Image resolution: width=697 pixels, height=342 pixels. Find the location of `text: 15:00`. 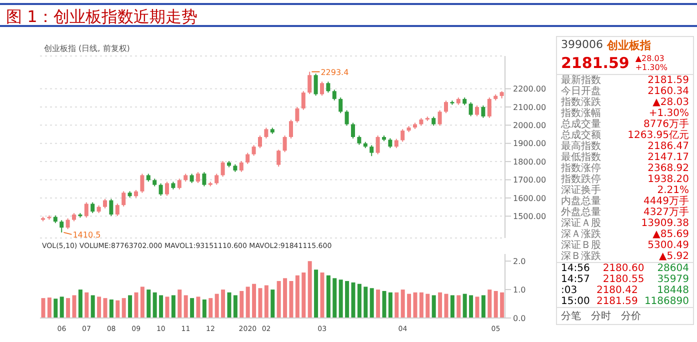

text: 15:00 is located at coordinates (575, 301).